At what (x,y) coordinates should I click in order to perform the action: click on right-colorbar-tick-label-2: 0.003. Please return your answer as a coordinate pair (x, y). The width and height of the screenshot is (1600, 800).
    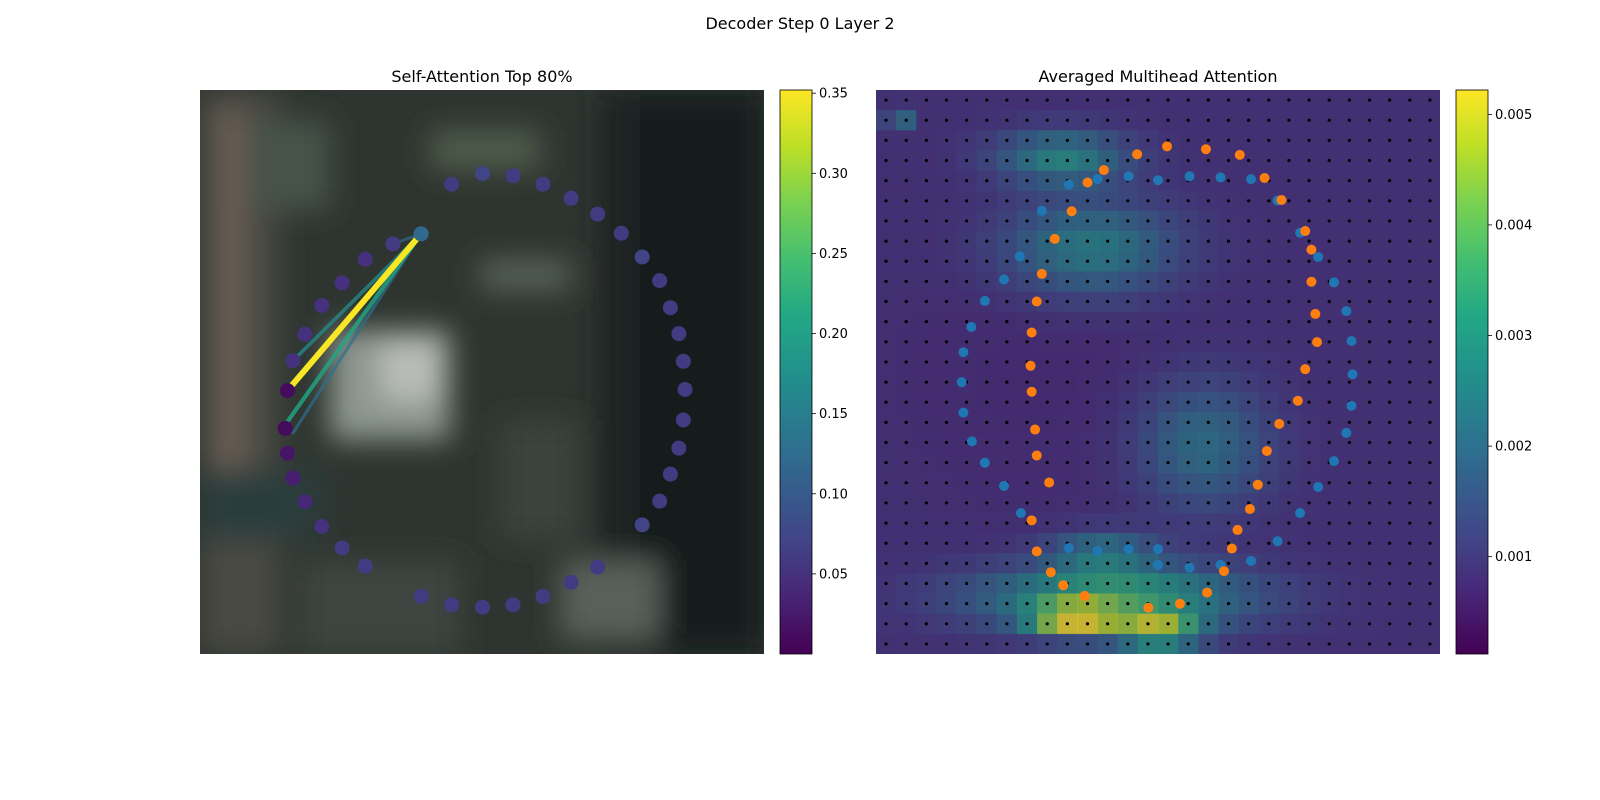
    Looking at the image, I should click on (1513, 336).